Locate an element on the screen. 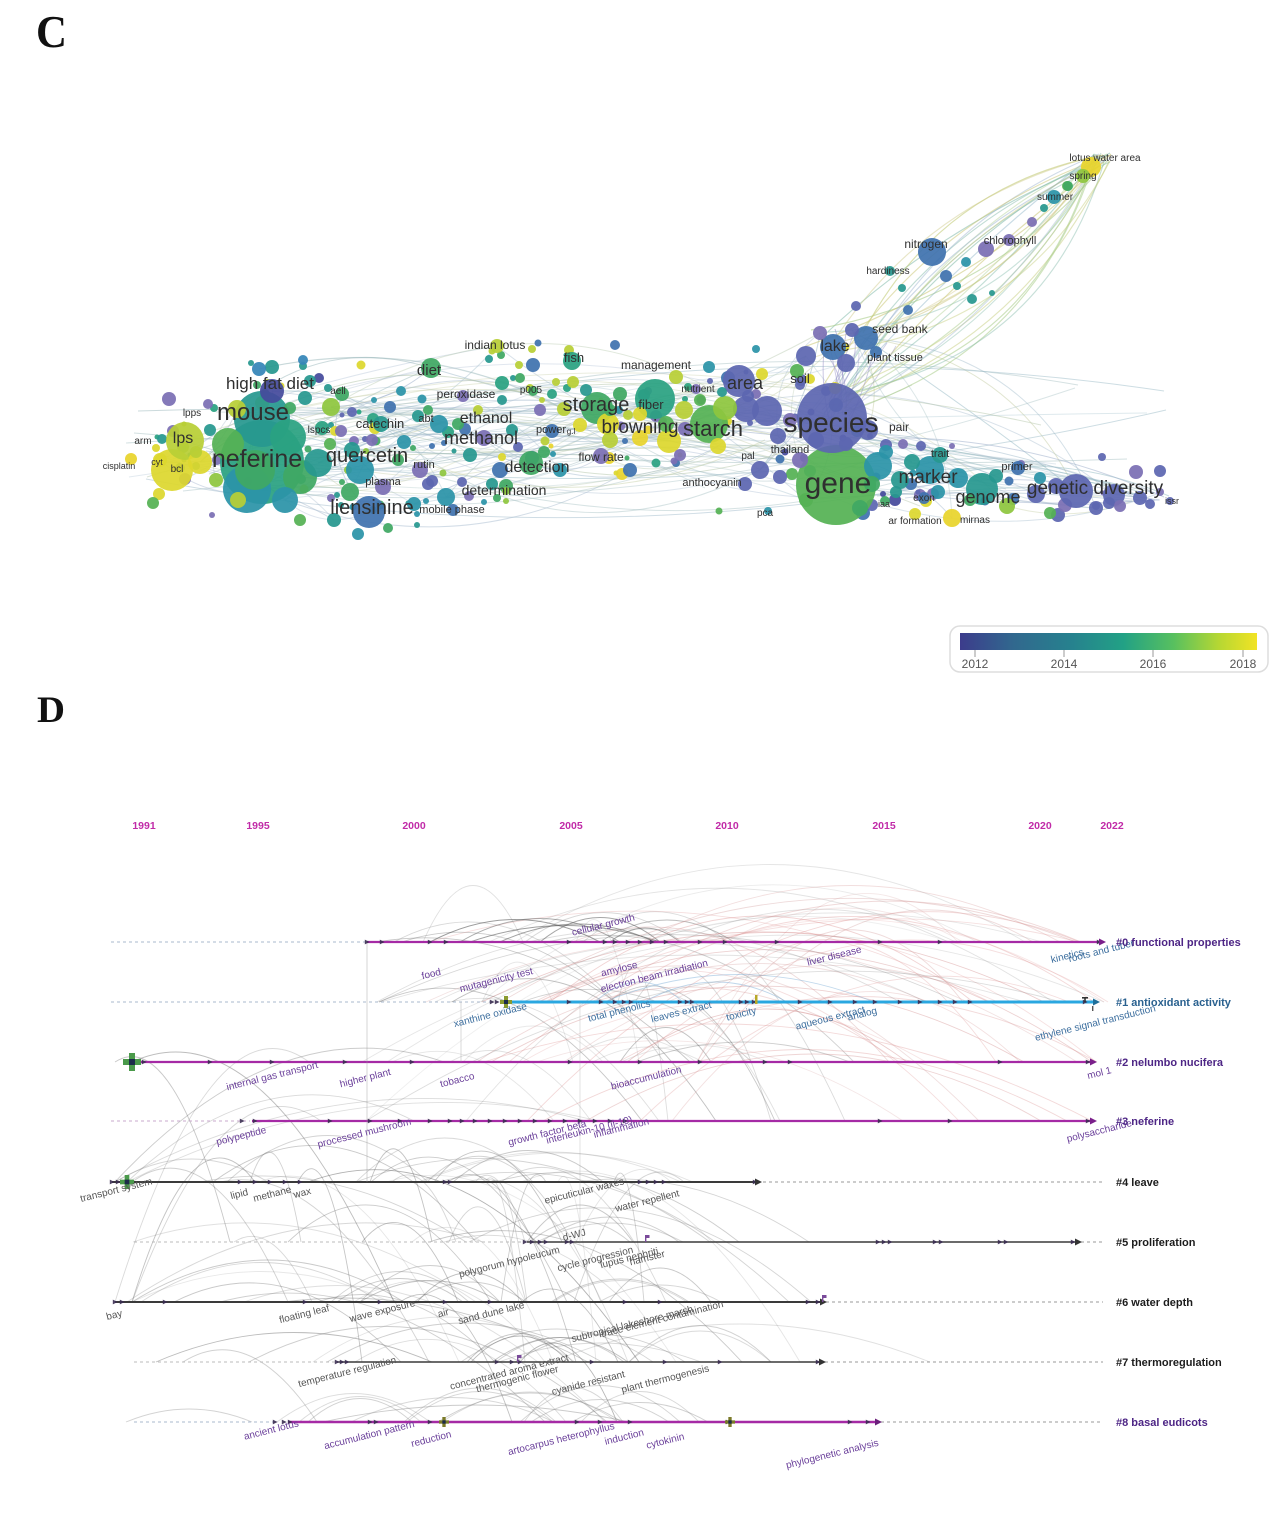 The image size is (1280, 1535). svg-text: air is located at coordinates (444, 1314).